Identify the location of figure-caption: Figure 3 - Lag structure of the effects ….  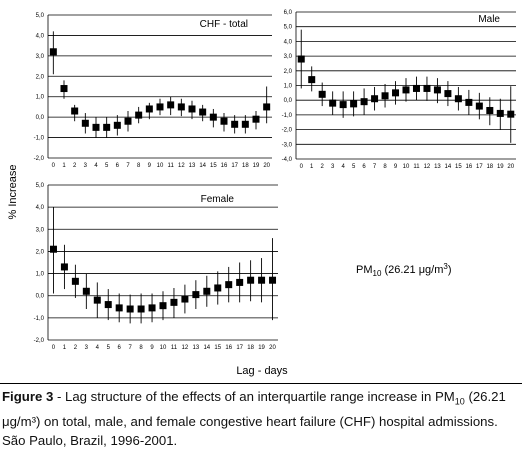
(260, 418).